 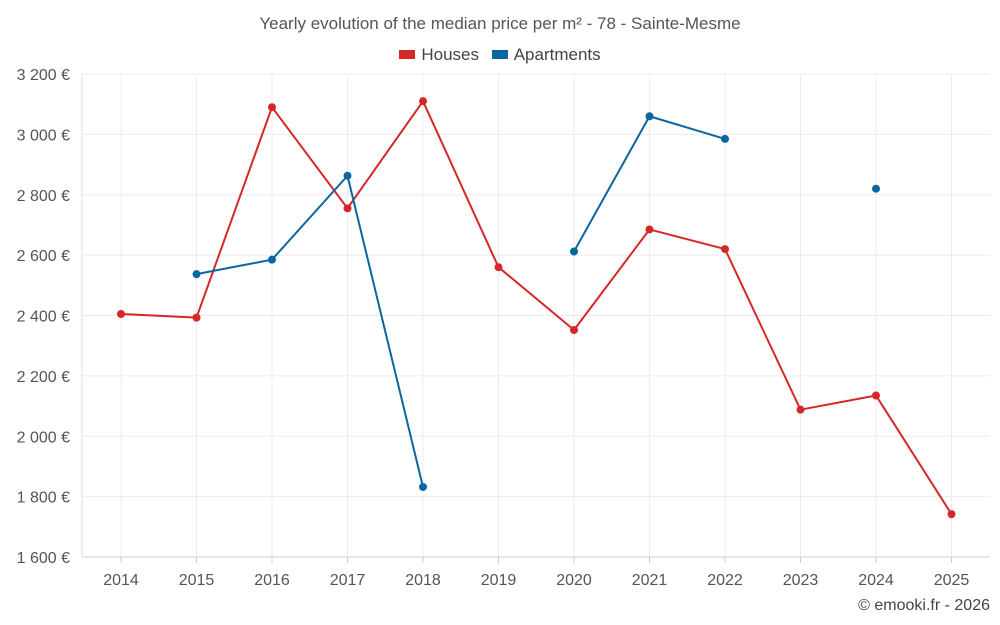 What do you see at coordinates (43, 317) in the screenshot?
I see `y-tick-label: 2 400 €` at bounding box center [43, 317].